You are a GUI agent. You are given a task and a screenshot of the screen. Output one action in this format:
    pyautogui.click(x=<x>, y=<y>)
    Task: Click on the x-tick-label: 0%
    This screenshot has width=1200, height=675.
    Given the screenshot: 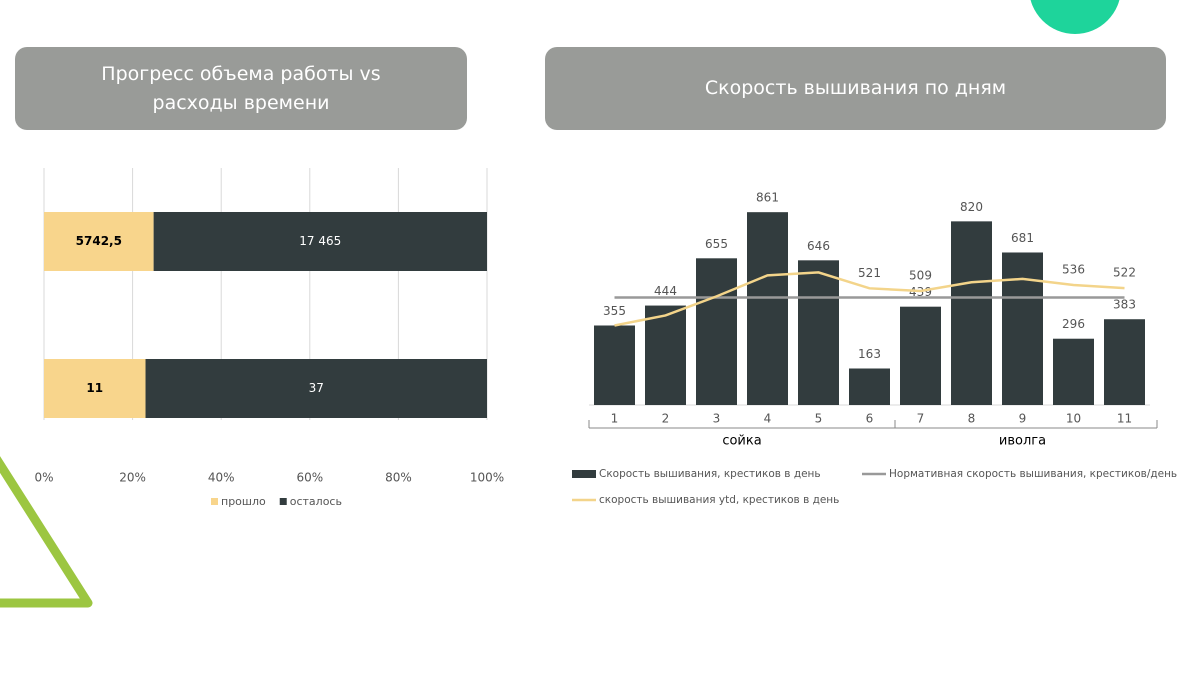 What is the action you would take?
    pyautogui.click(x=43, y=478)
    